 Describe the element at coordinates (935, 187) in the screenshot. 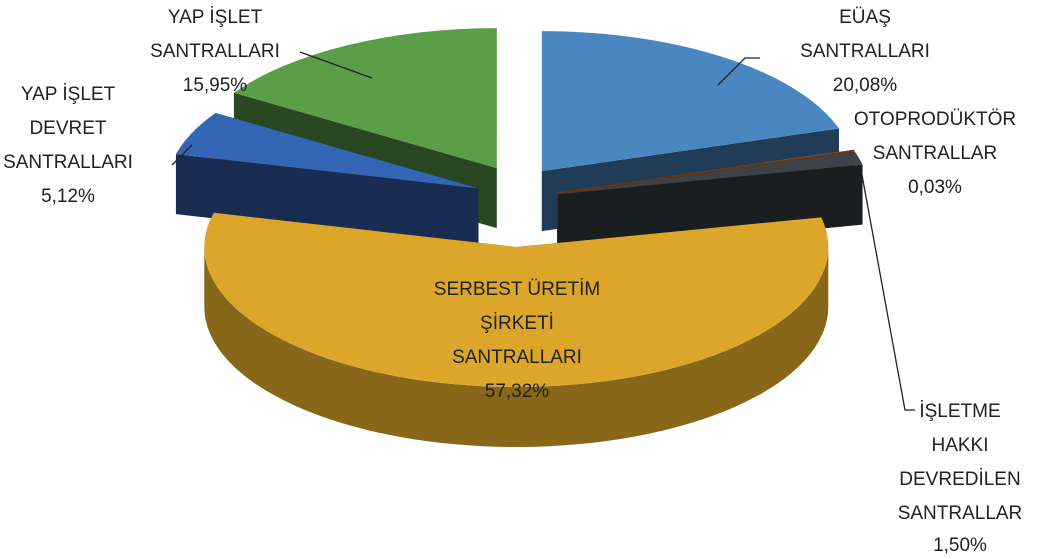

I see `value-label: 0,03%` at that location.